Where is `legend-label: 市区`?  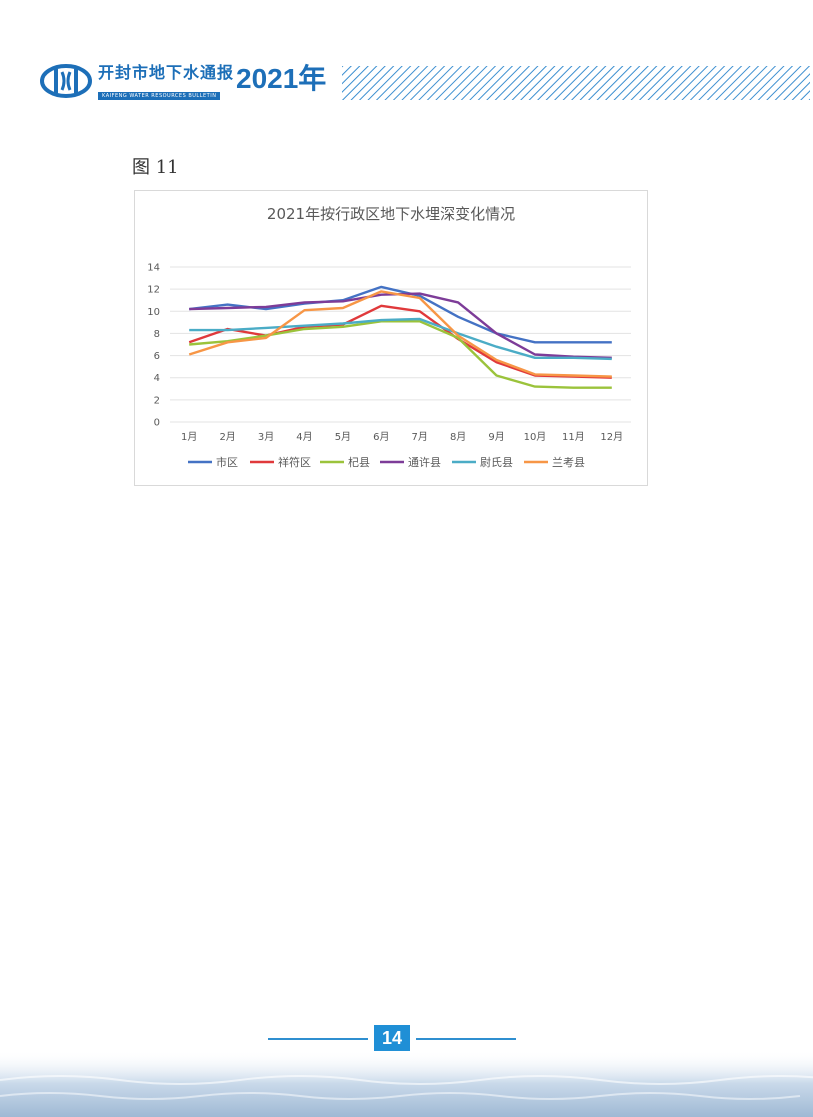
legend-label: 市区 is located at coordinates (227, 462).